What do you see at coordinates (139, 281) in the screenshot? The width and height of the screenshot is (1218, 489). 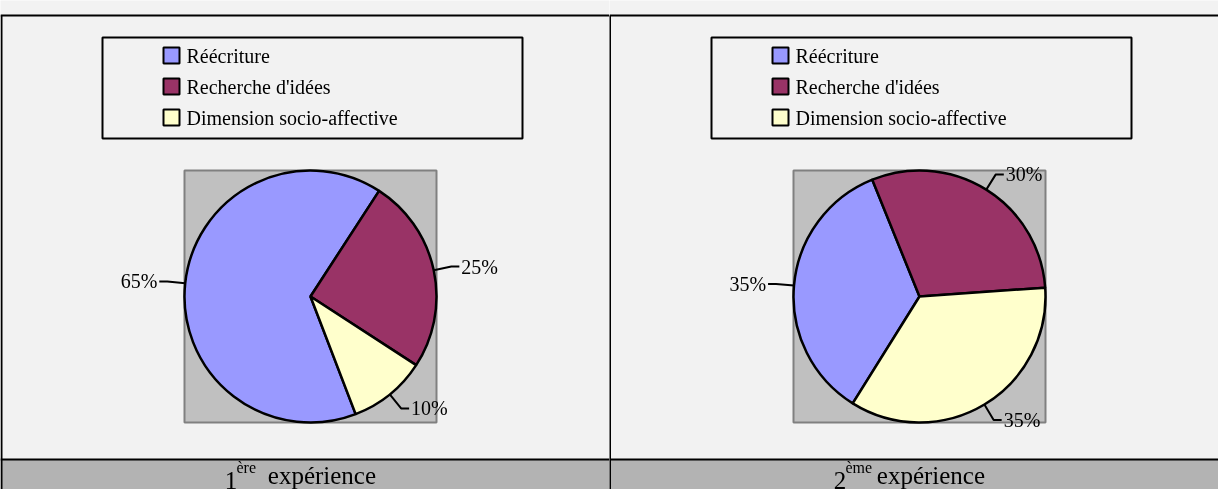 I see `data-label: 65%` at bounding box center [139, 281].